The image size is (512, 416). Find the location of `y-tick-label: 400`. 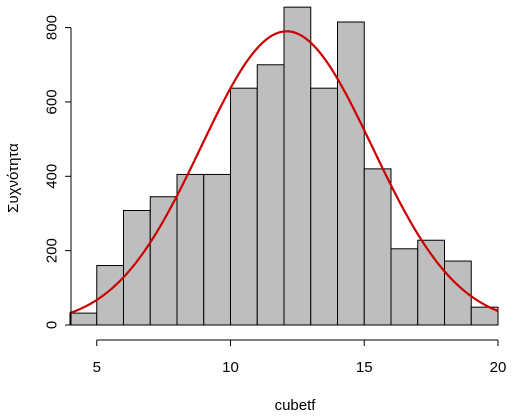

y-tick-label: 400 is located at coordinates (52, 176).